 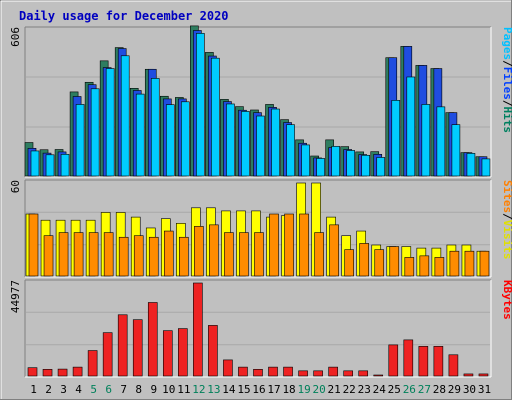 What do you see at coordinates (409, 389) in the screenshot?
I see `x-tick-label: 26` at bounding box center [409, 389].